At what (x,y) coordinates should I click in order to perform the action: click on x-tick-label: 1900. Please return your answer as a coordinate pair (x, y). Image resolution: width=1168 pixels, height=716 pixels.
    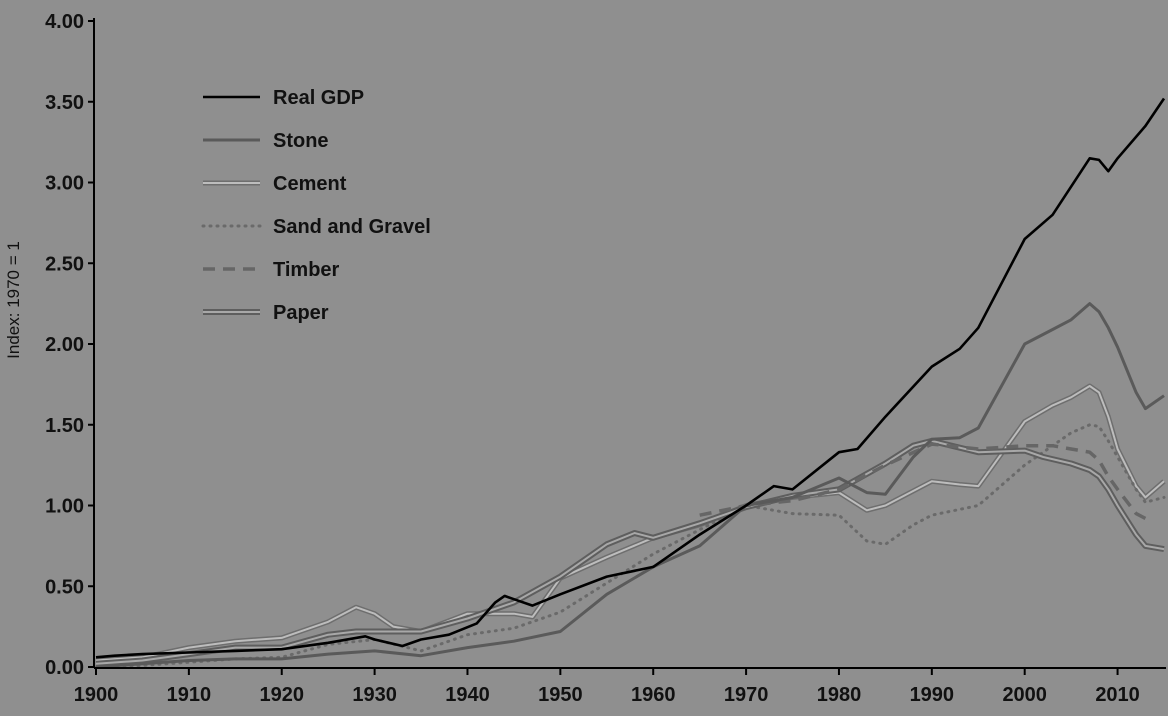
    Looking at the image, I should click on (96, 695).